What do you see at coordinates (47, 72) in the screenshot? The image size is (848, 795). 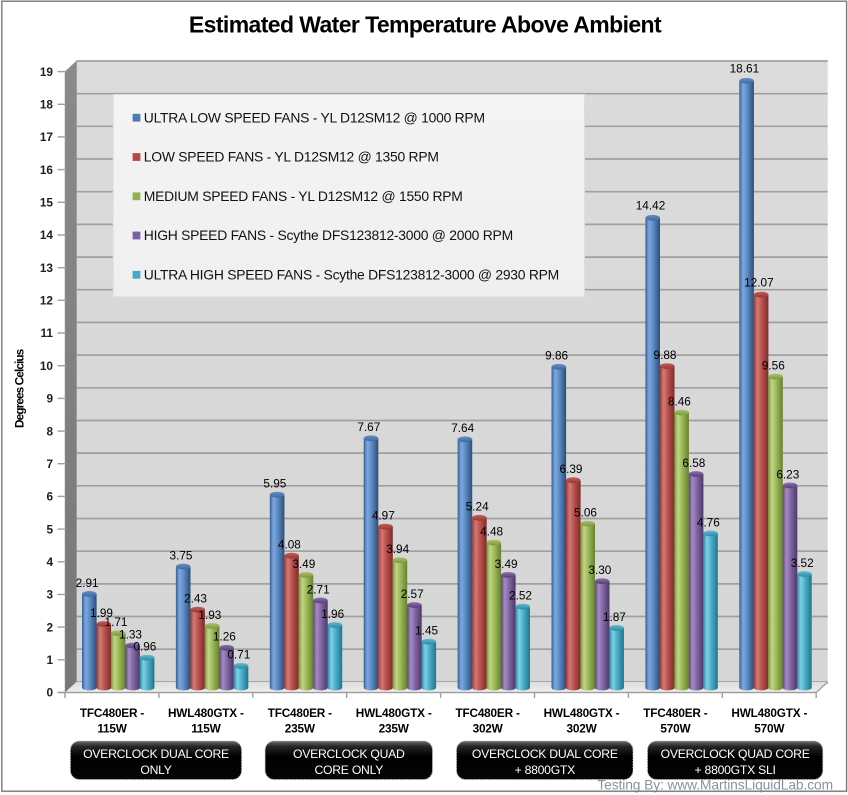 I see `svg-text: 19` at bounding box center [47, 72].